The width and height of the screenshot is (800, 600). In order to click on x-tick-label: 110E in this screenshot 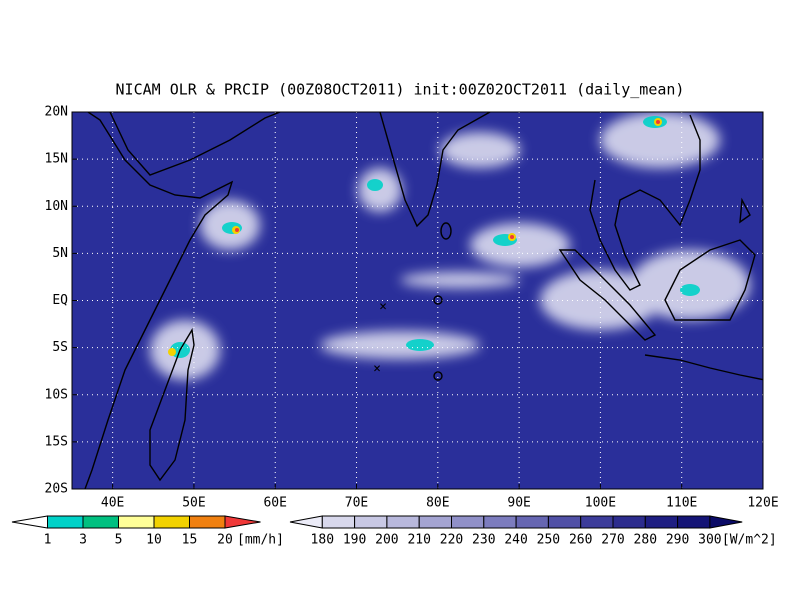, I will do `click(681, 503)`.